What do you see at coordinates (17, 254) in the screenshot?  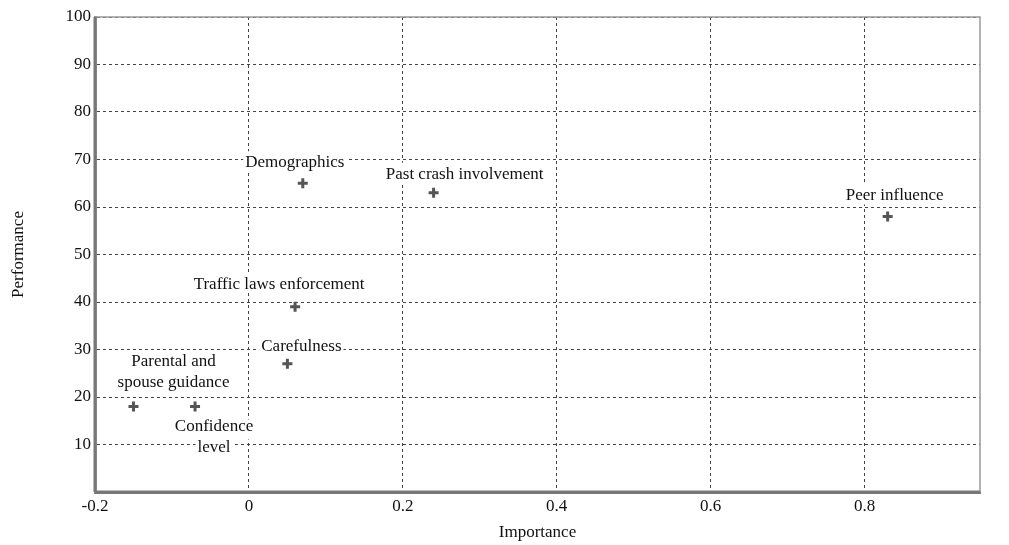 I see `y-axis-title: Performance` at bounding box center [17, 254].